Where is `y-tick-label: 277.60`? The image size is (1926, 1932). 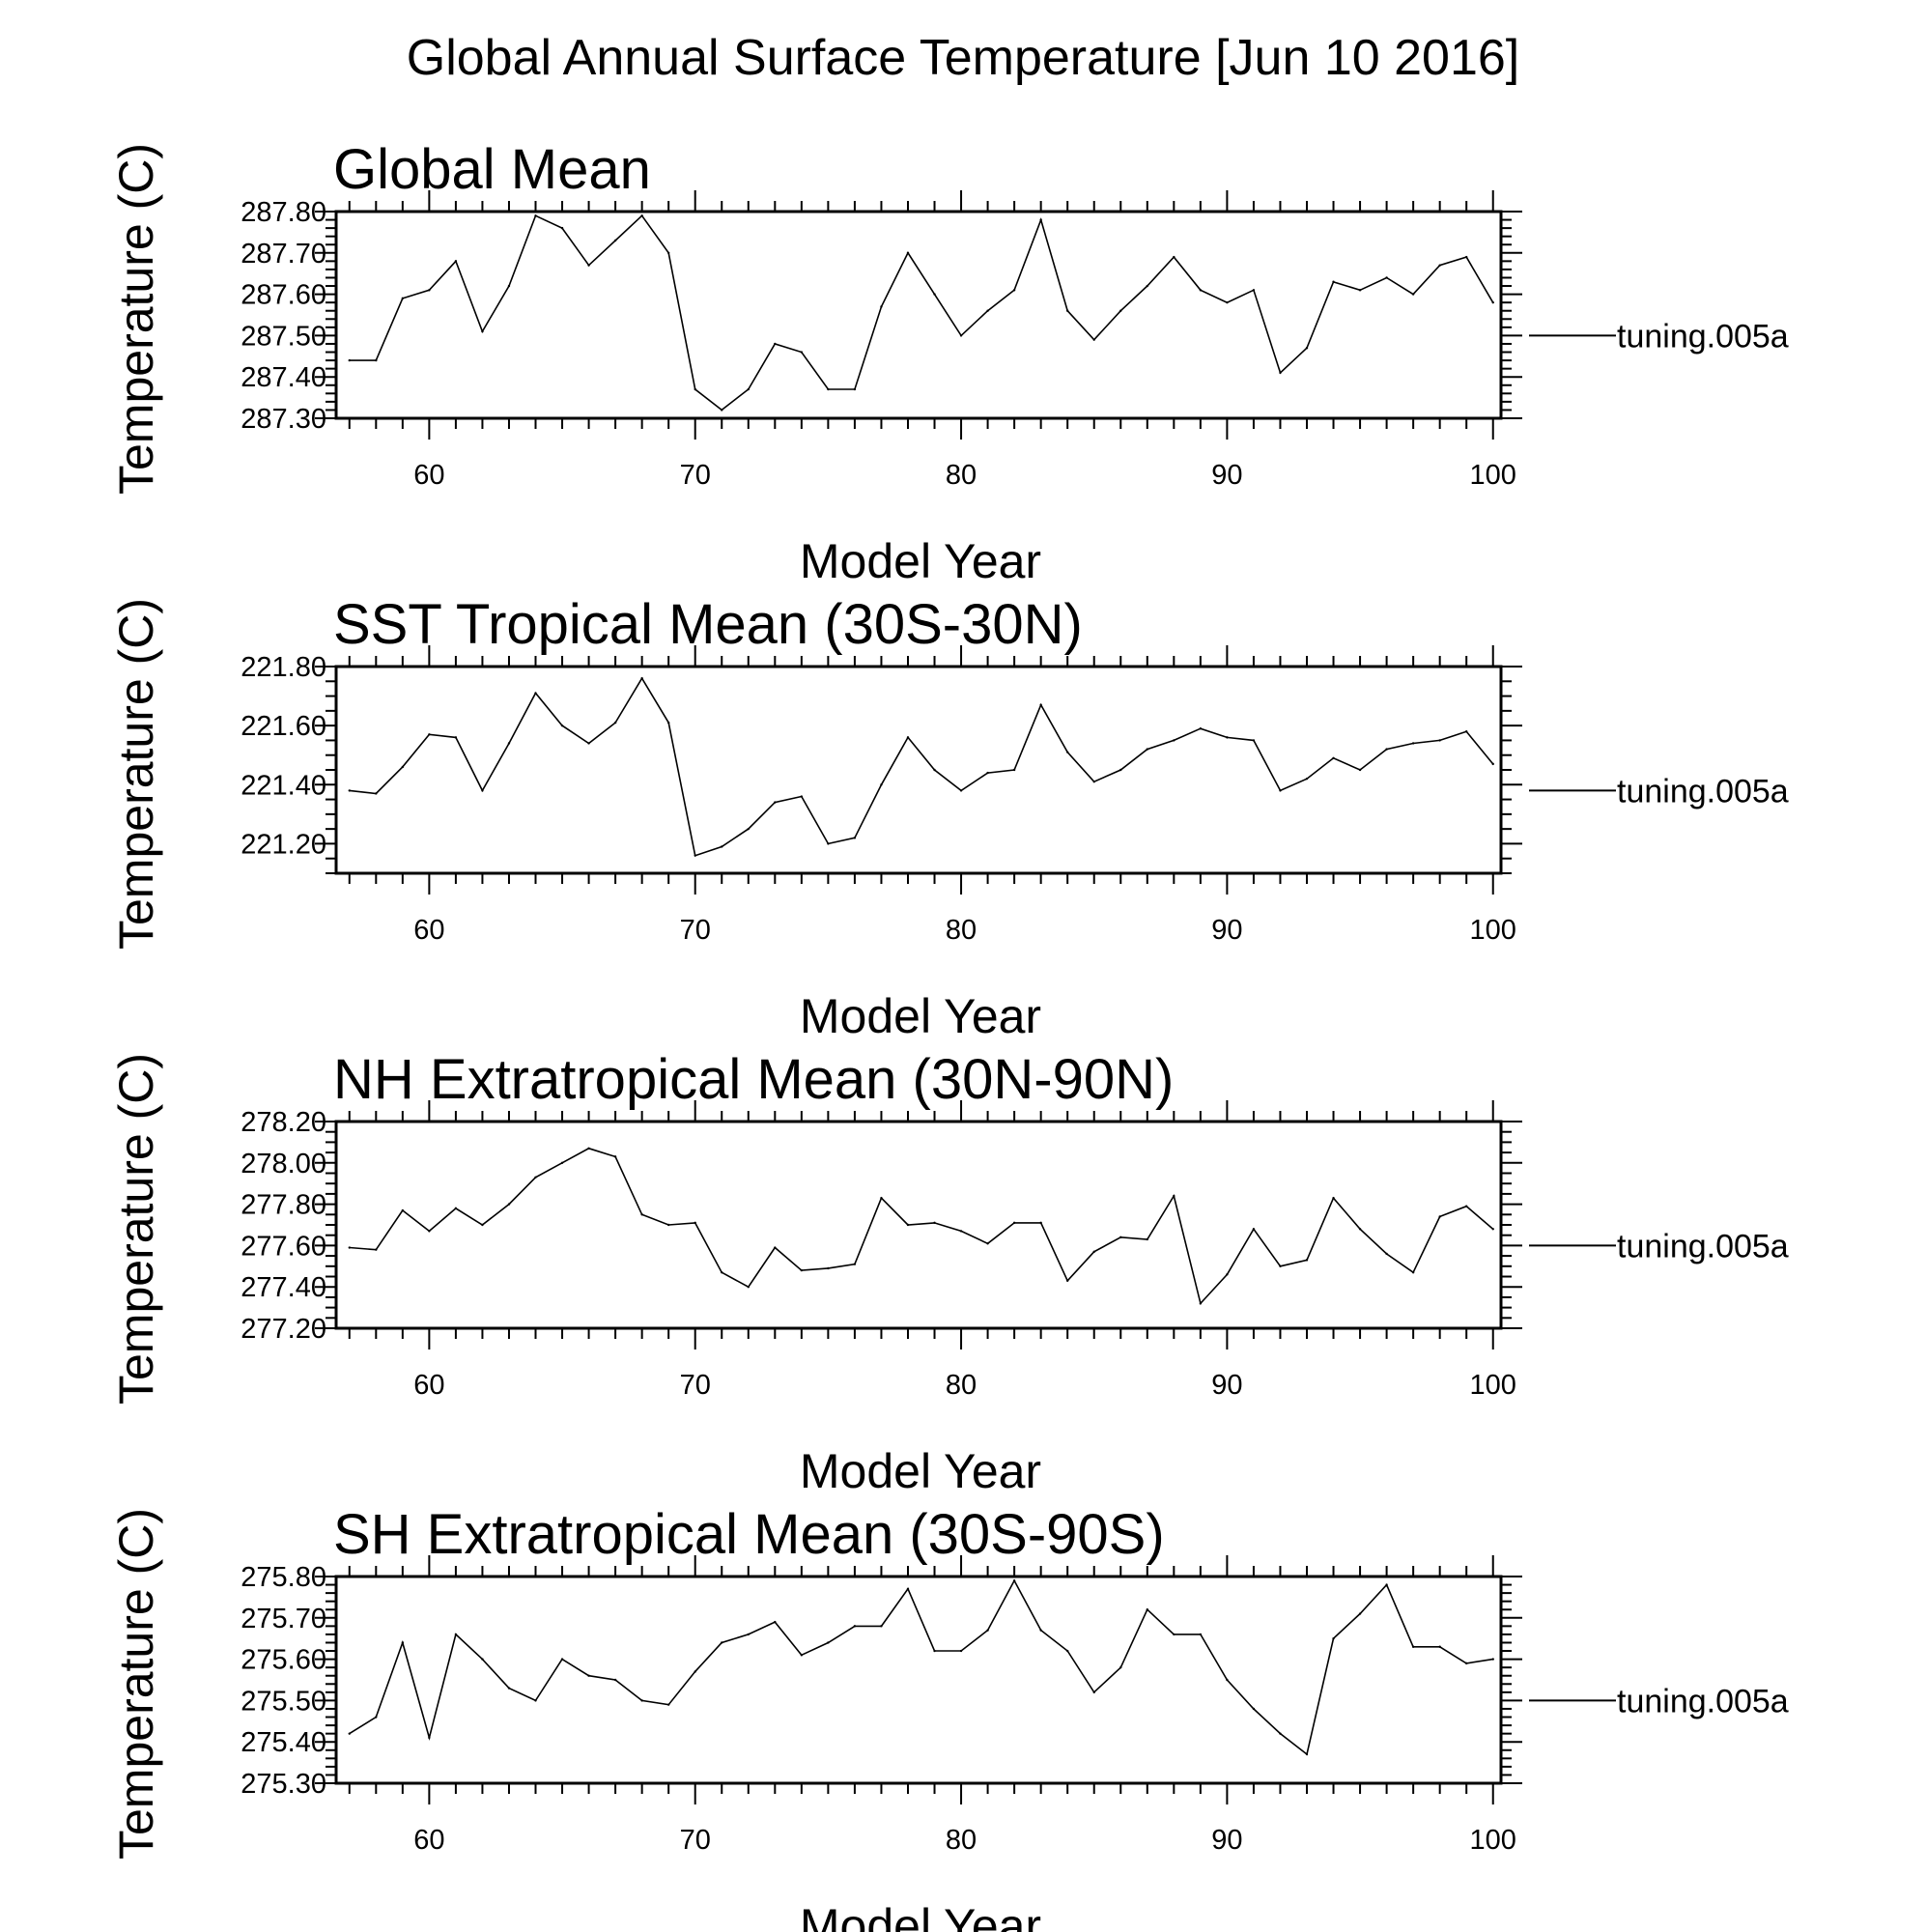 y-tick-label: 277.60 is located at coordinates (284, 1246).